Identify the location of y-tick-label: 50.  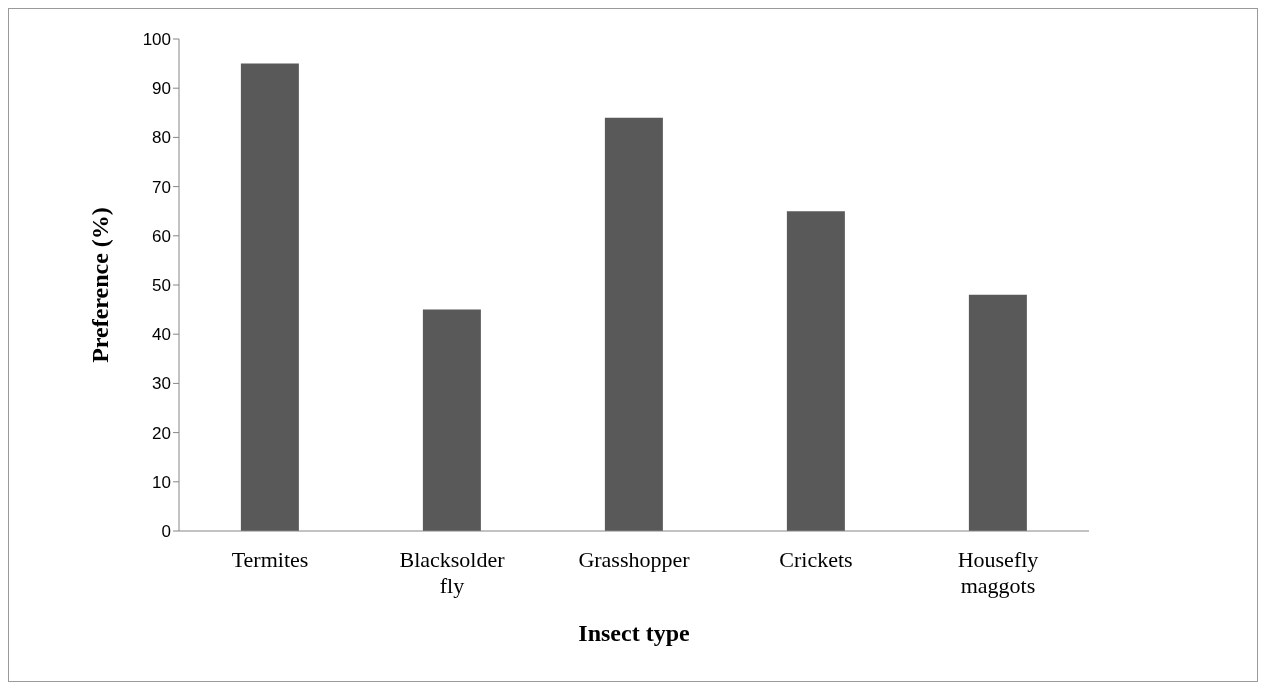
(161, 286).